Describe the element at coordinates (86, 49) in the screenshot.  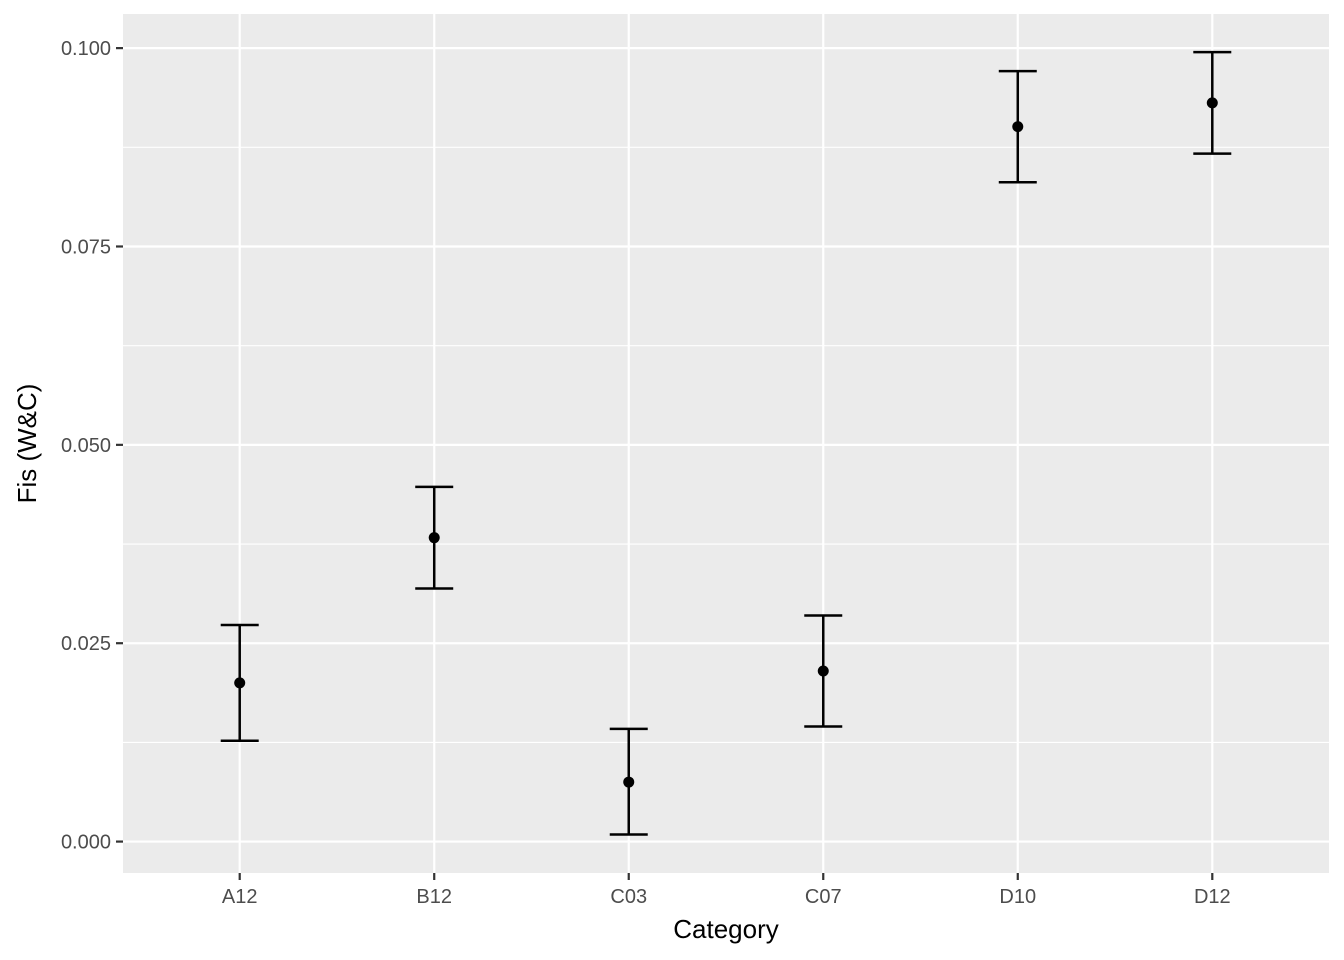
I see `y-tick-label: 0.100` at that location.